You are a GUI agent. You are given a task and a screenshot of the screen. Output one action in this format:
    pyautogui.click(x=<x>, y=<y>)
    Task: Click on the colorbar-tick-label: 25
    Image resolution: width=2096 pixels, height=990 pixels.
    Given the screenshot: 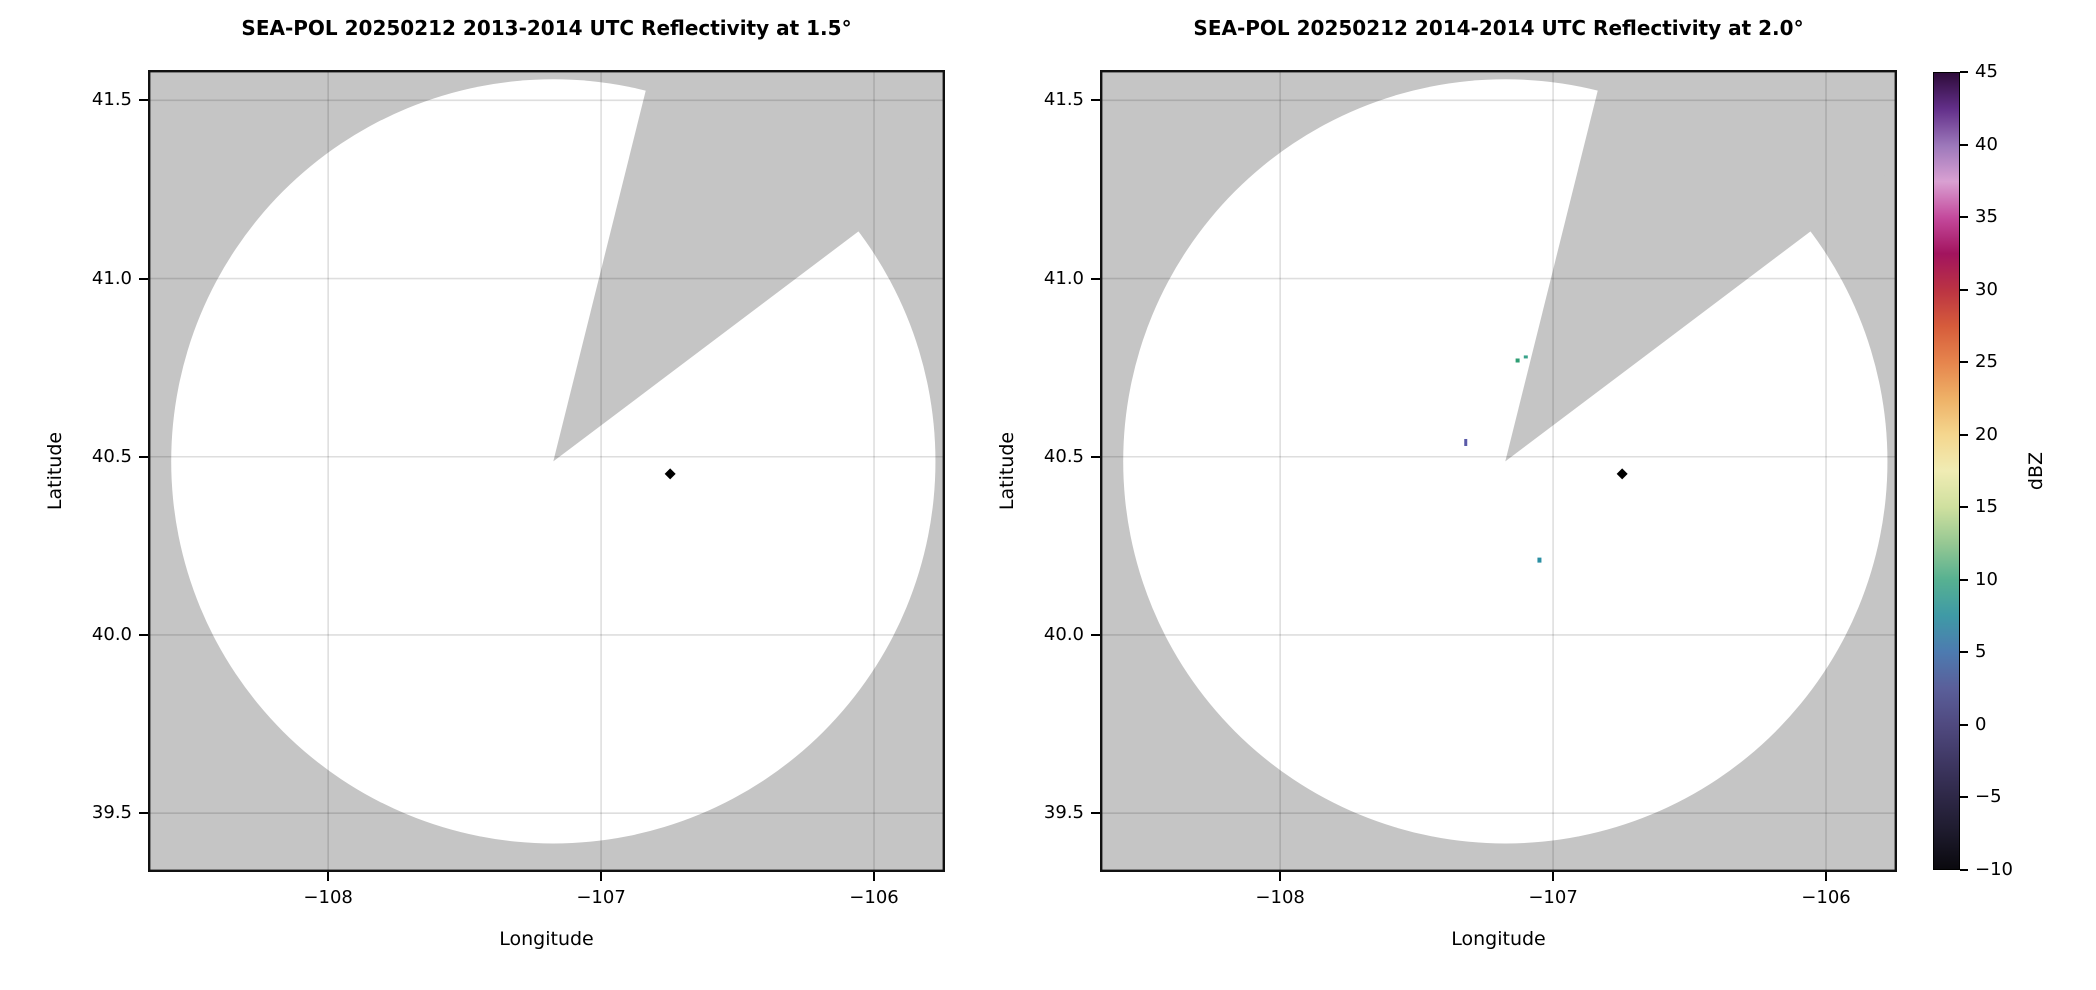 What is the action you would take?
    pyautogui.click(x=1986, y=362)
    